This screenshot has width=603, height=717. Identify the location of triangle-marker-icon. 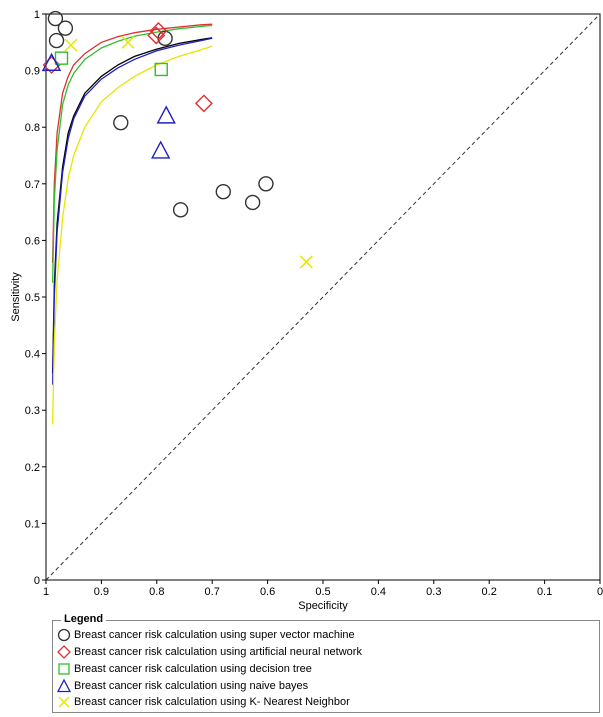
(64, 686).